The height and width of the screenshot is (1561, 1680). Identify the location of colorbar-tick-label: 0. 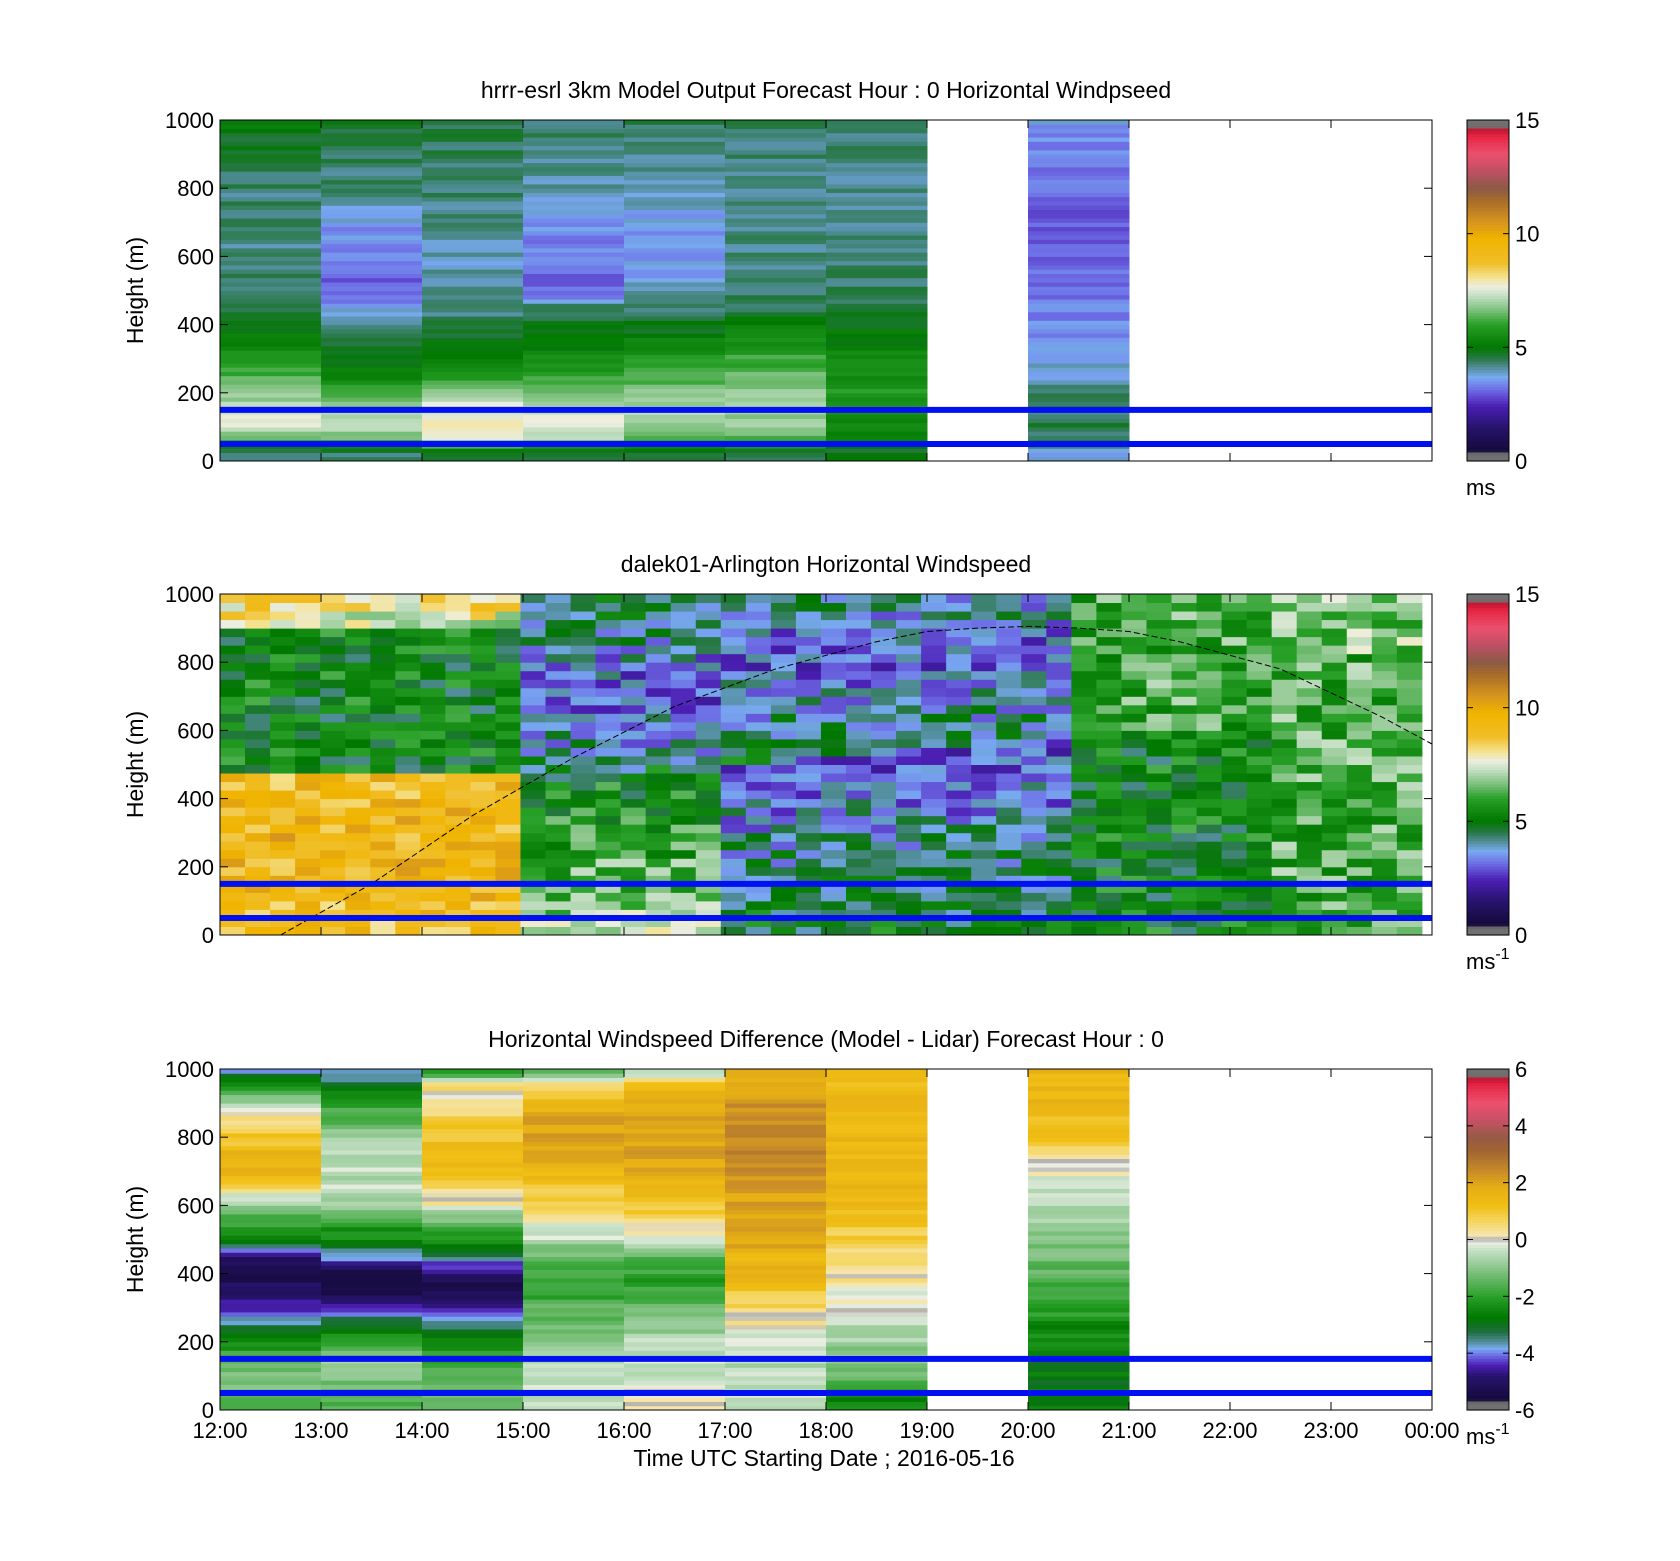
(1521, 935).